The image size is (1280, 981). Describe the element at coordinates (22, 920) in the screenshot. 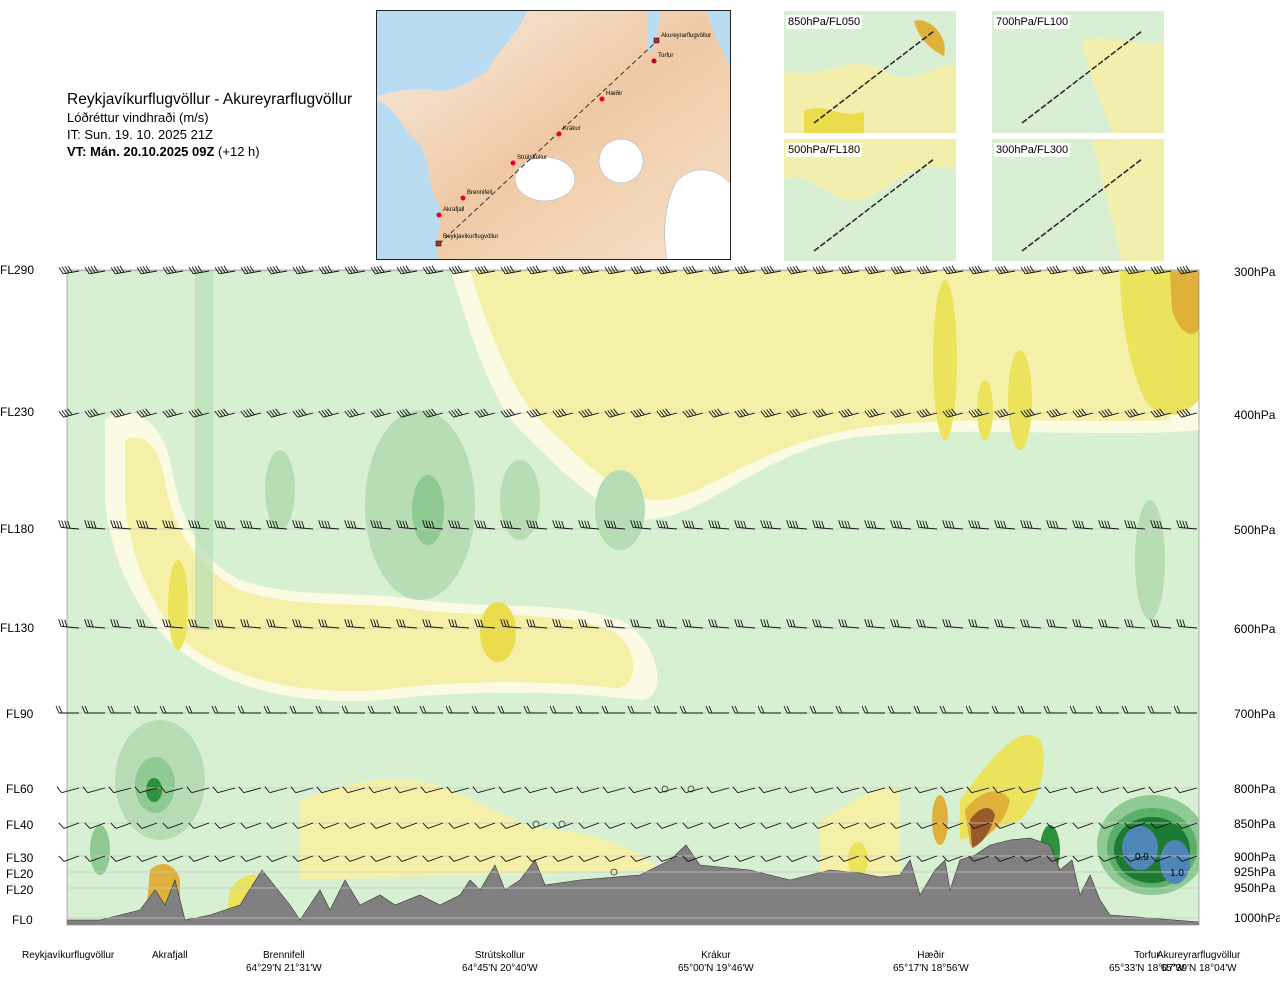

I see `fl-label: FL0` at that location.